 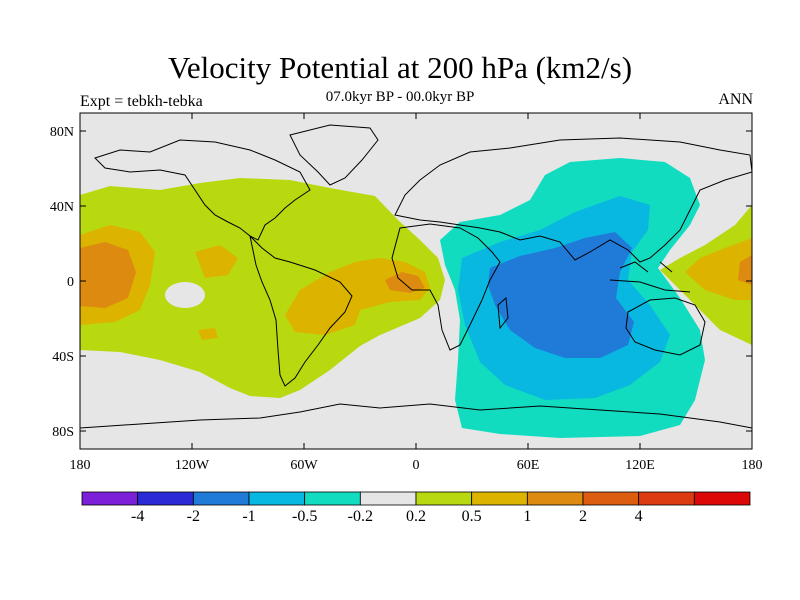 I want to click on contour-positive-1-west-pacific, so click(x=745, y=270).